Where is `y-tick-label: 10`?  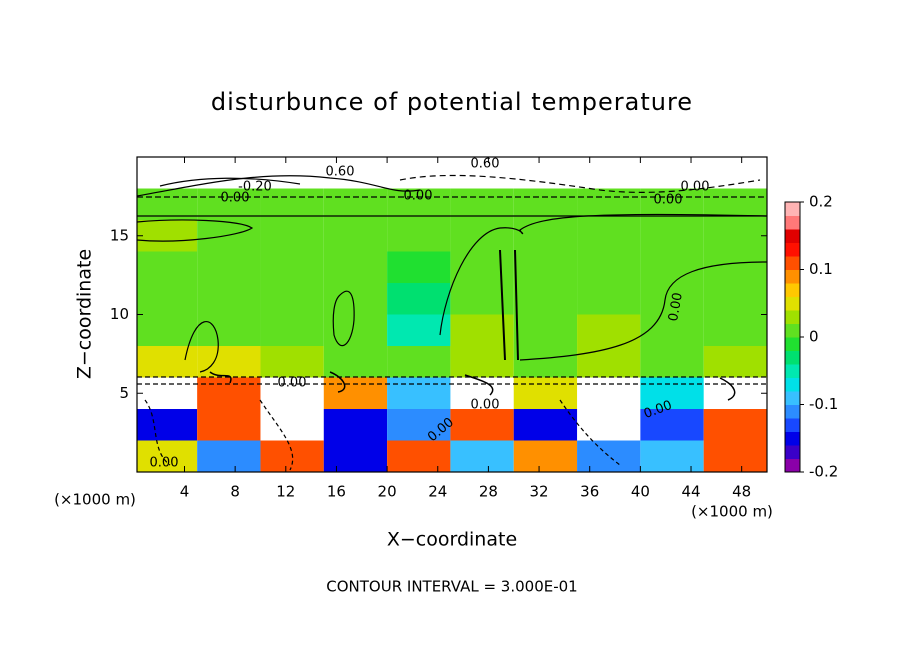
y-tick-label: 10 is located at coordinates (119, 314).